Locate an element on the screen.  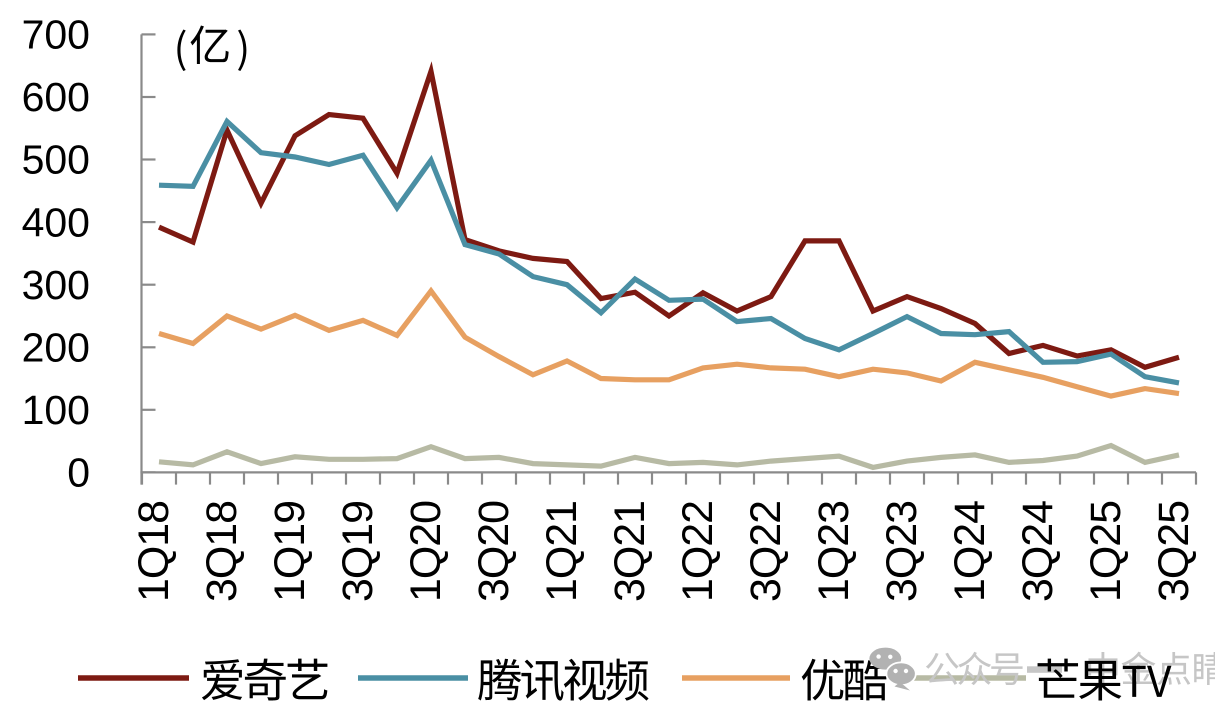
svg-text: 1Q19 is located at coordinates (290, 551).